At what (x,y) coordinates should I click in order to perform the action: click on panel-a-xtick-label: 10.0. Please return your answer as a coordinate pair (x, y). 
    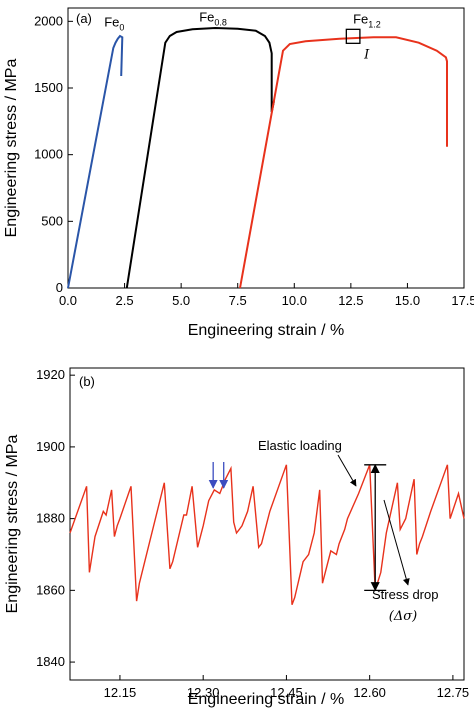
    Looking at the image, I should click on (294, 300).